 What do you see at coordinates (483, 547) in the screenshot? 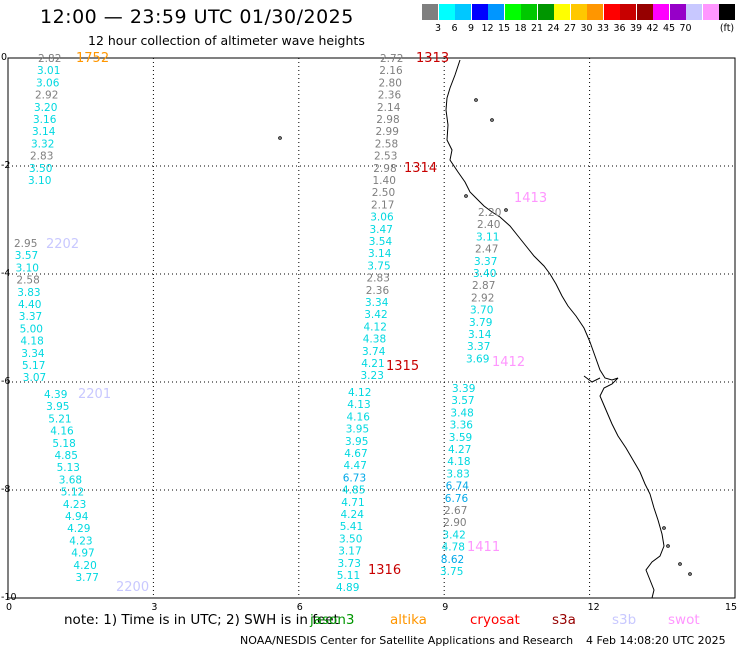
I see `track-id-label: 1411` at bounding box center [483, 547].